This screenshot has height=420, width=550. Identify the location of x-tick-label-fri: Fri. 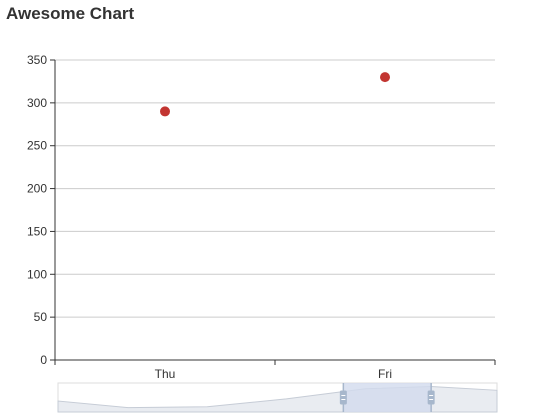
(385, 374).